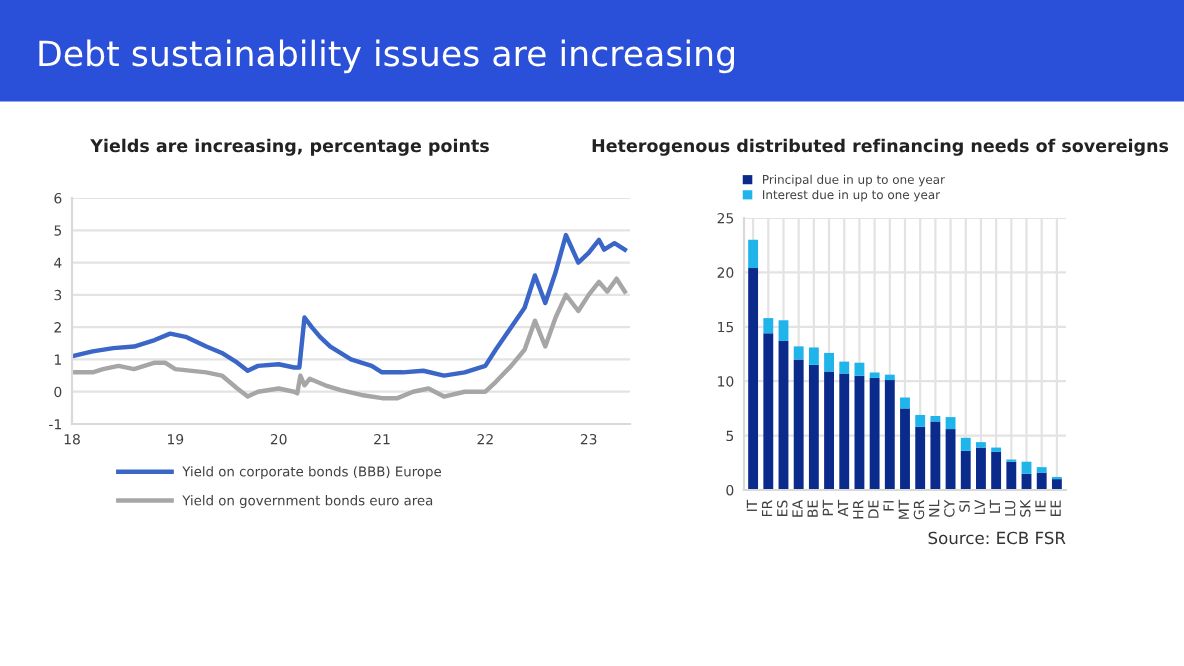 The width and height of the screenshot is (1184, 666). I want to click on chart-title: Heterogenous distributed refinancing needs of sovereigns, so click(880, 147).